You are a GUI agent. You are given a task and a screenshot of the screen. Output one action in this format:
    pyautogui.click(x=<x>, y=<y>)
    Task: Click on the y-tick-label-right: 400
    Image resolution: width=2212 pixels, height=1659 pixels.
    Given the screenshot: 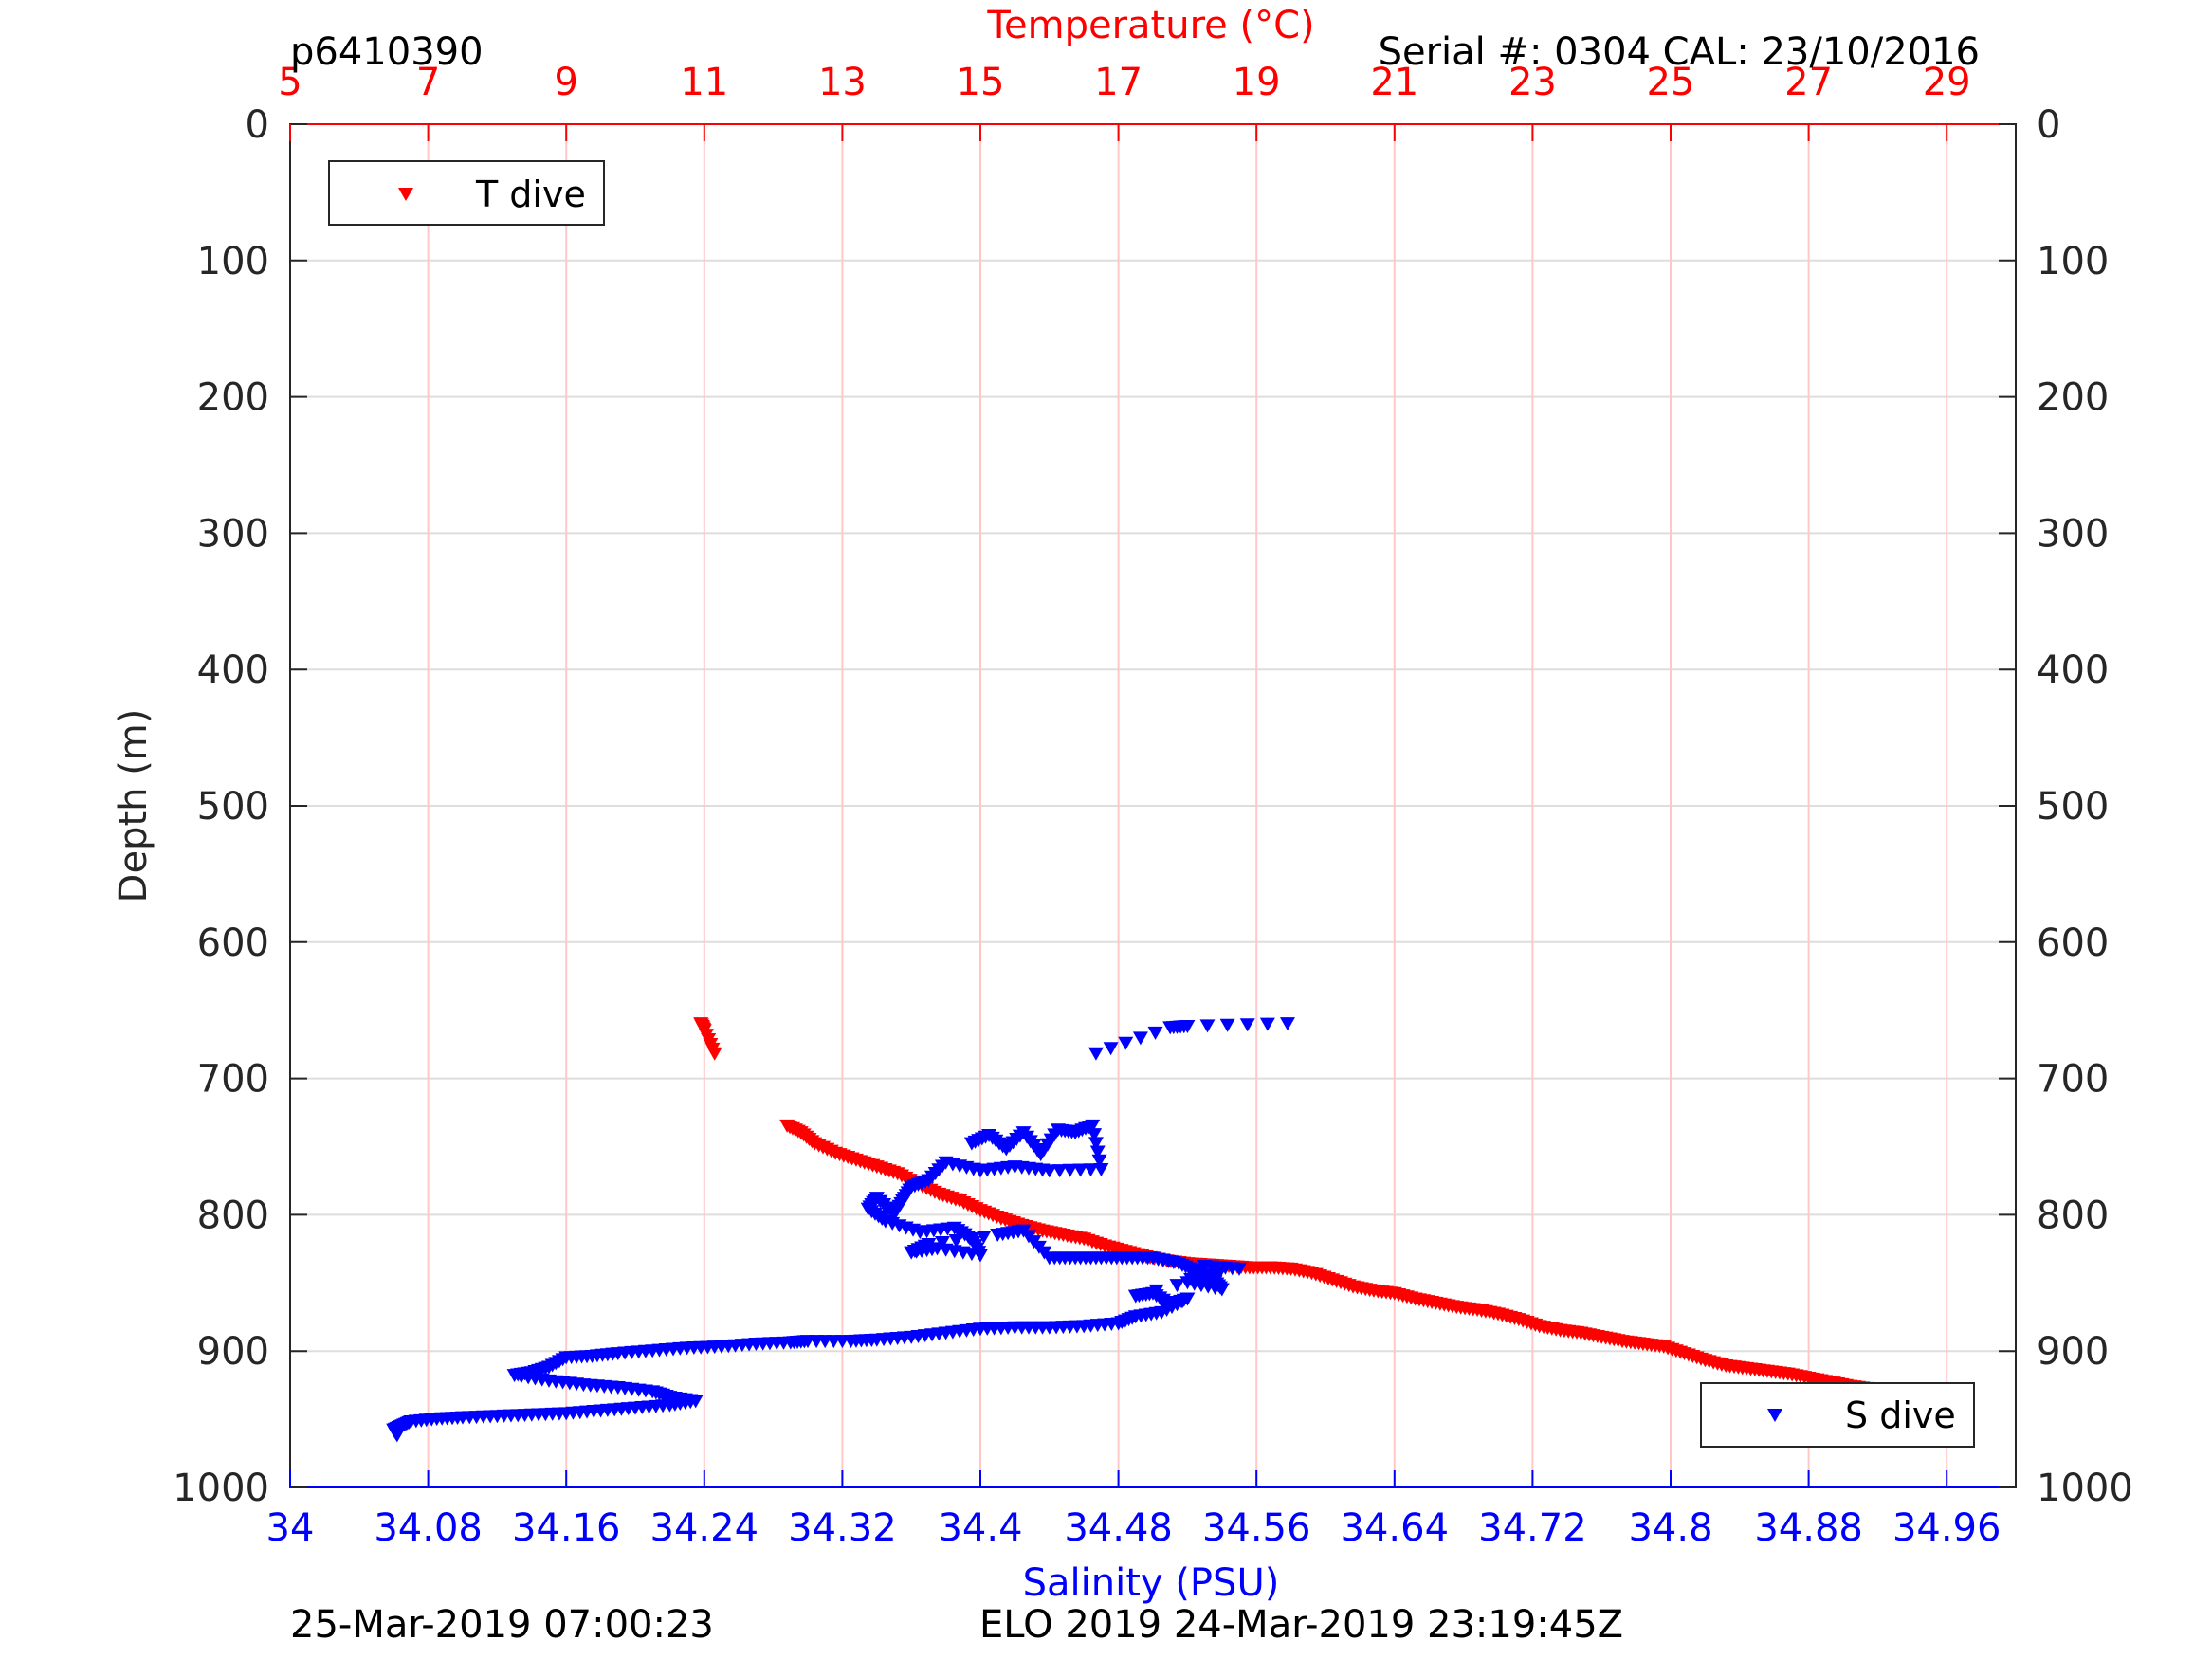 What is the action you would take?
    pyautogui.click(x=2073, y=670)
    